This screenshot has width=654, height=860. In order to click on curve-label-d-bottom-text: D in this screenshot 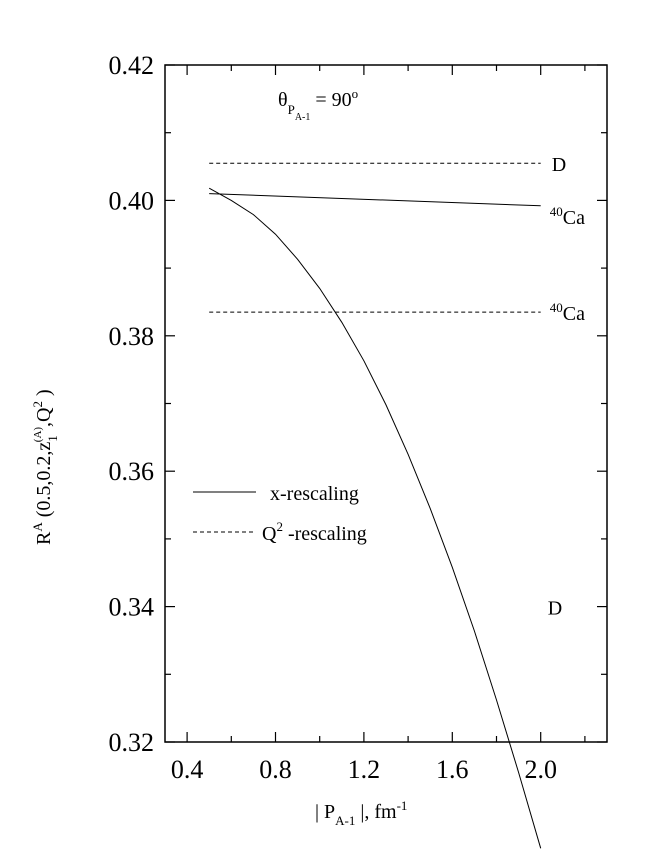, I will do `click(555, 609)`.